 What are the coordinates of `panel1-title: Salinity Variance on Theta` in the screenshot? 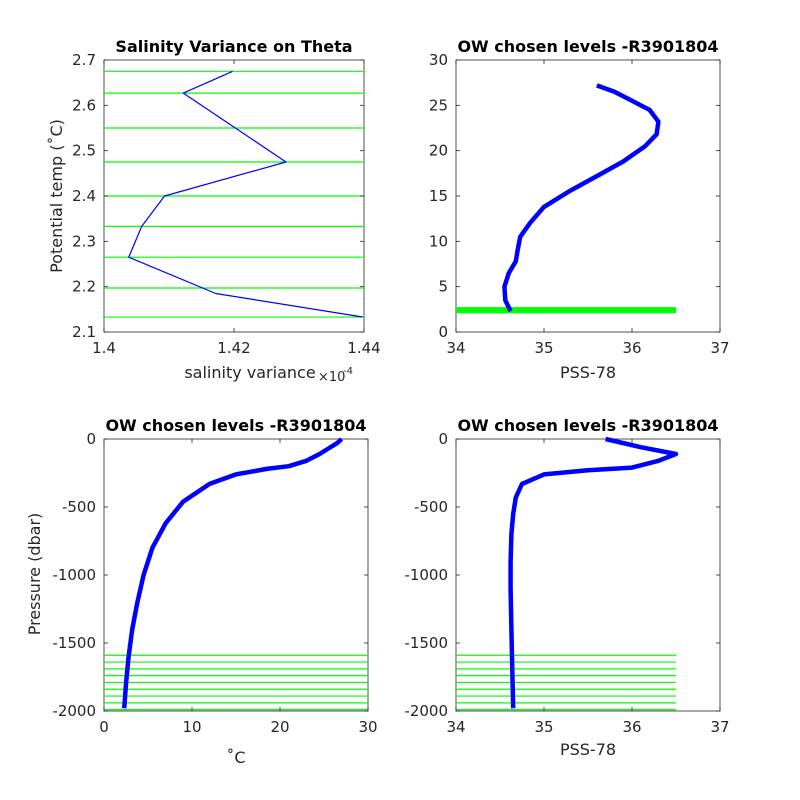 It's located at (233, 46).